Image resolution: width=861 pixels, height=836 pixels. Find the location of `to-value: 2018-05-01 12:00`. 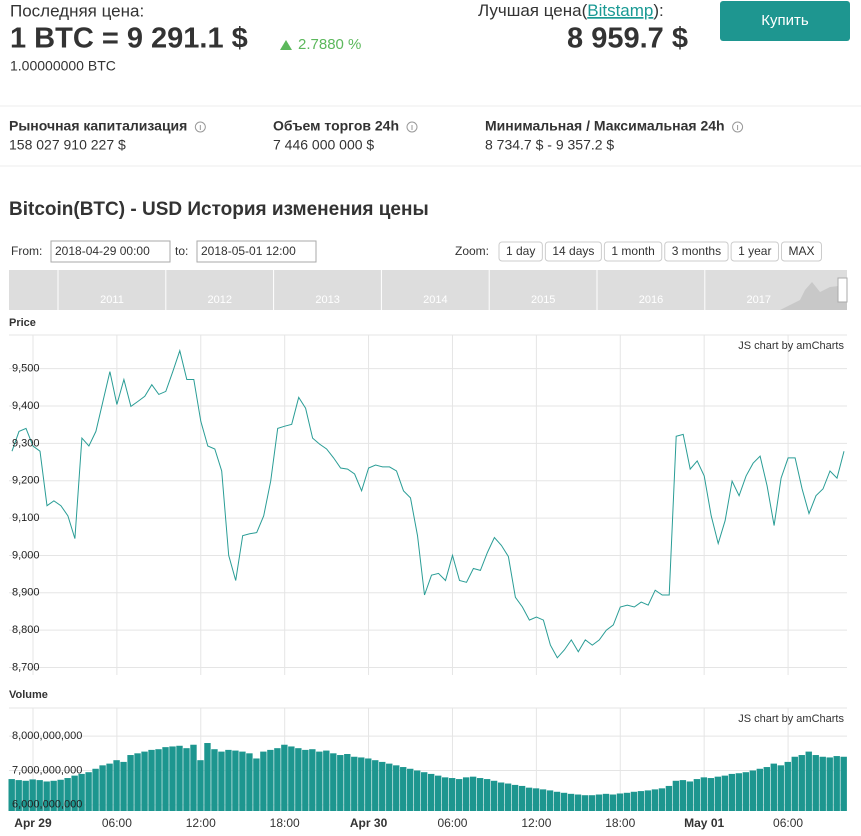

to-value: 2018-05-01 12:00 is located at coordinates (248, 251).